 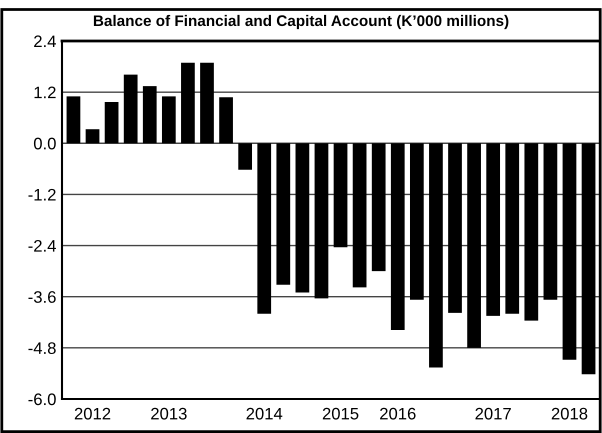 I want to click on y-tick-label: 0.0, so click(x=45, y=144).